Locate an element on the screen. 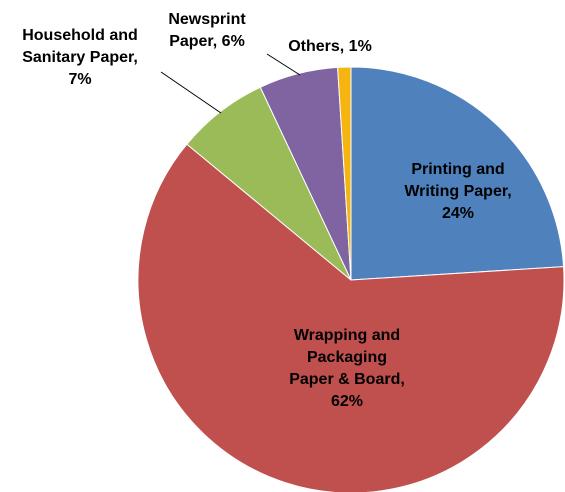 This screenshot has height=492, width=565. data-label-line: Sanitary Paper, is located at coordinates (80, 57).